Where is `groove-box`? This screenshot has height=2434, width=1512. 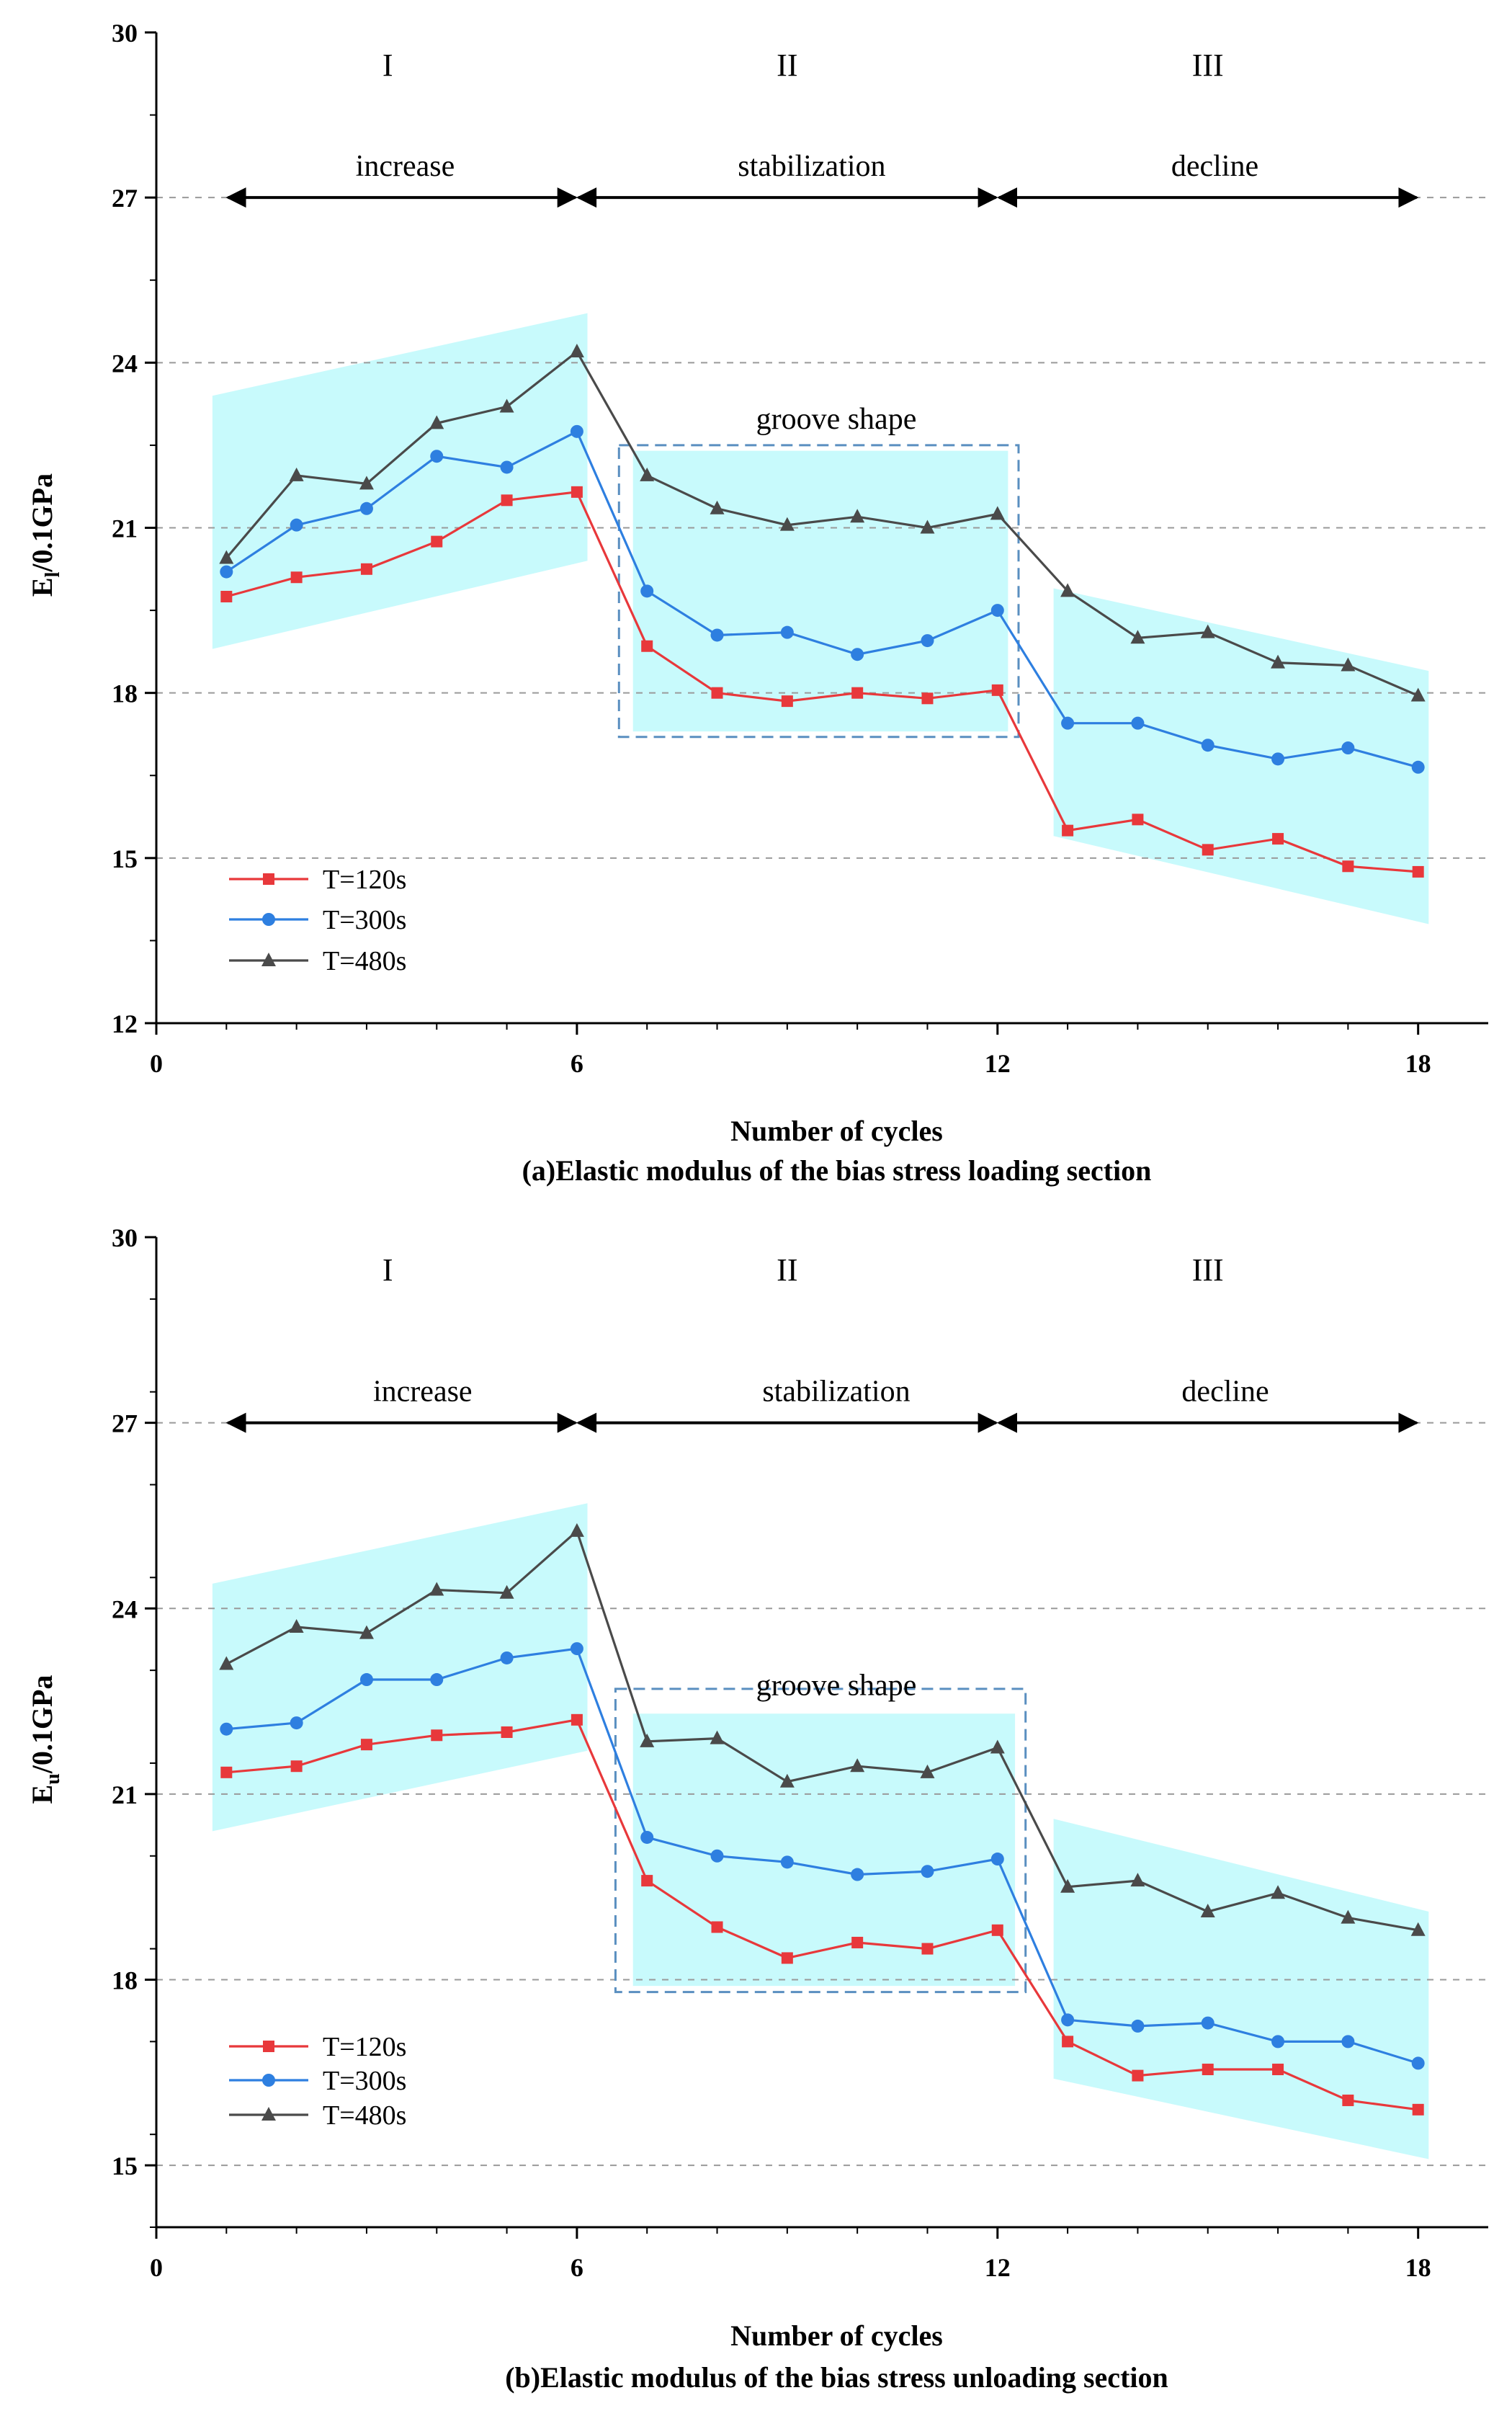
groove-box is located at coordinates (820, 1841).